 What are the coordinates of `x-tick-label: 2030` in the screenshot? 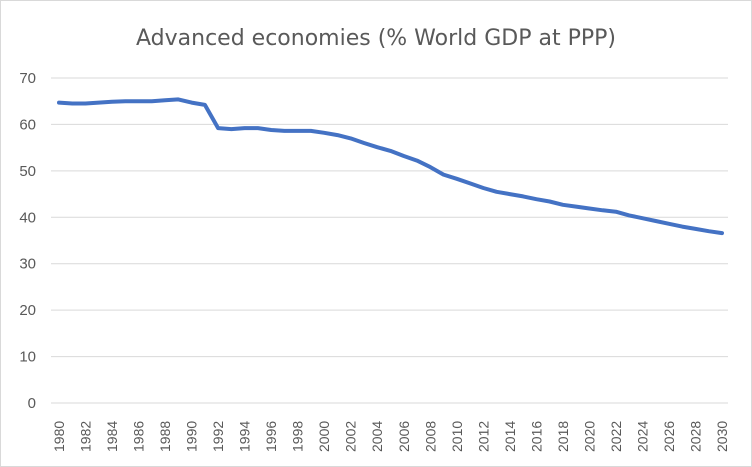 It's located at (722, 436).